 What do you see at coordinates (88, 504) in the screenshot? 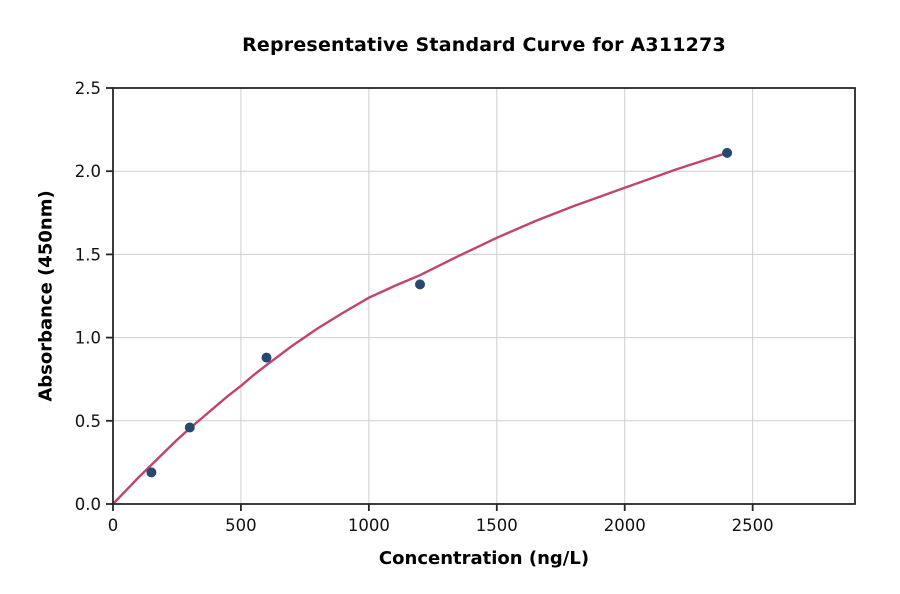
I see `y-tick-label: 0.0` at bounding box center [88, 504].